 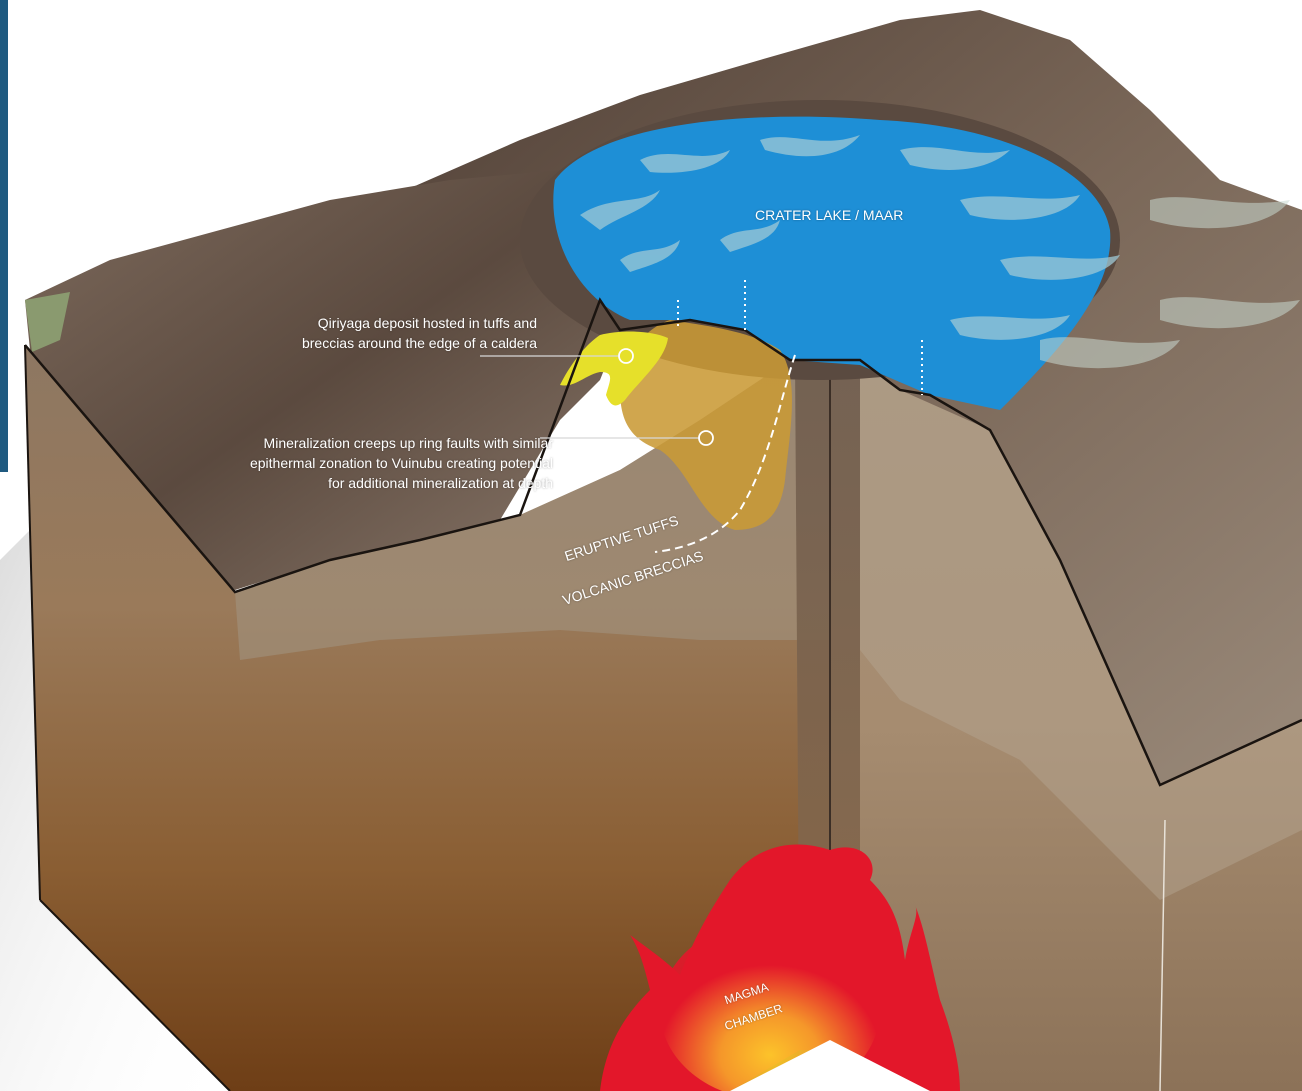 What do you see at coordinates (800, 337) in the screenshot?
I see `depth-dotted-lines` at bounding box center [800, 337].